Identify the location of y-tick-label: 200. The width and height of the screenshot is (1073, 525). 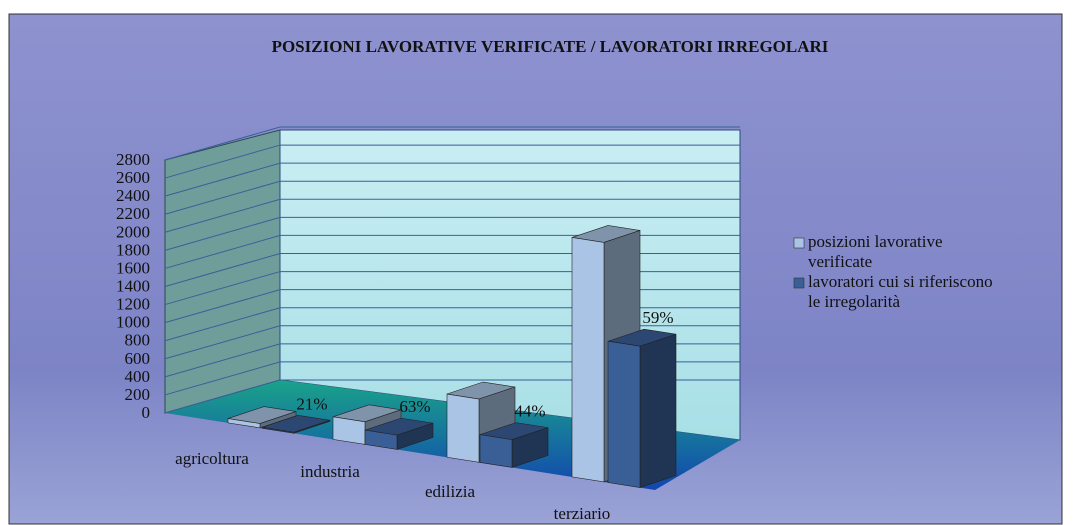
(138, 394).